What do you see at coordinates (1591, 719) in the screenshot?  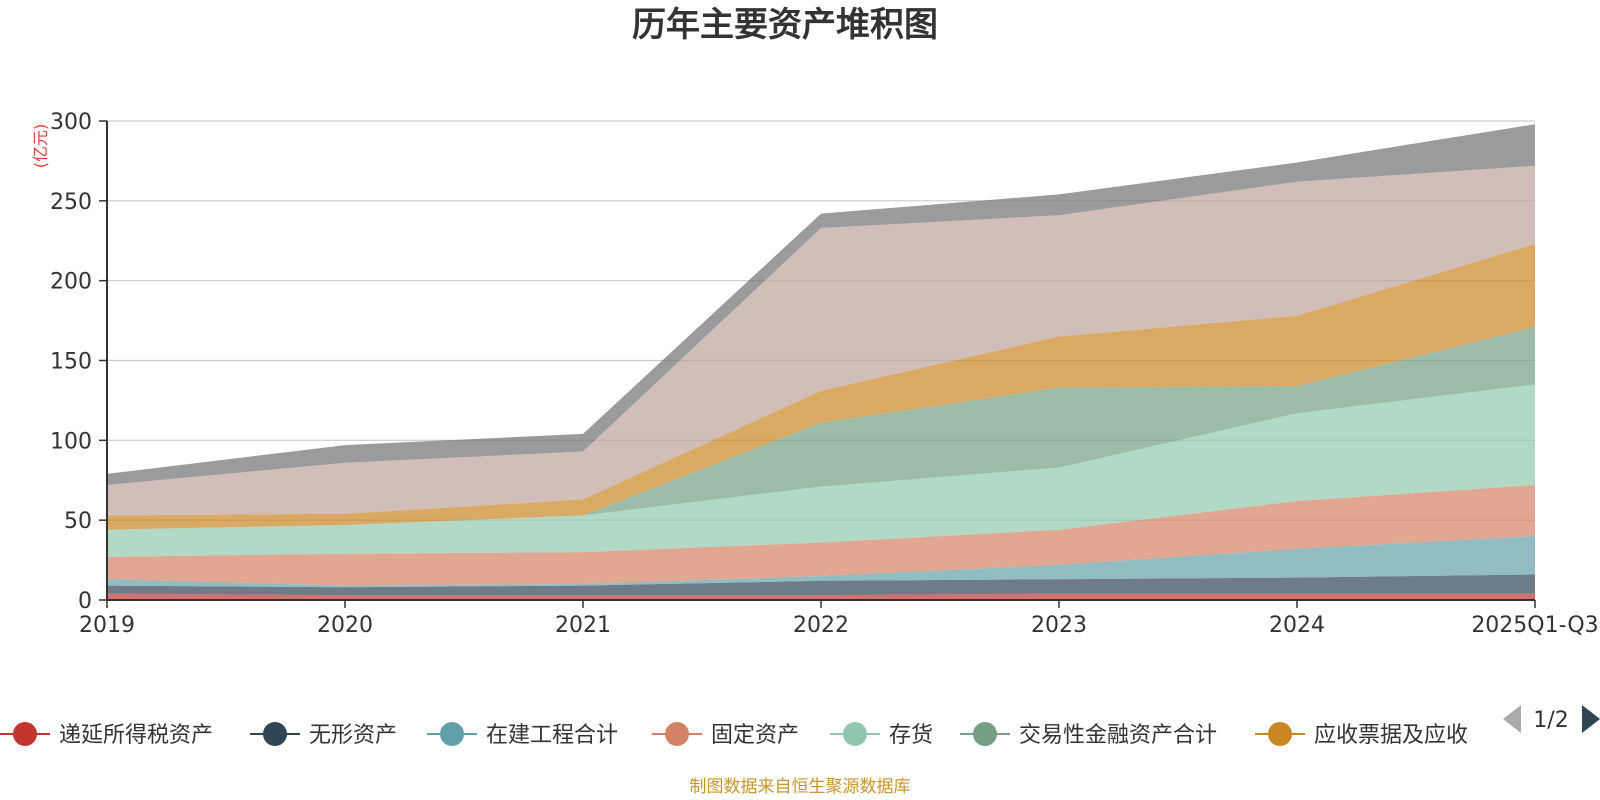 I see `legend-next-page-icon` at bounding box center [1591, 719].